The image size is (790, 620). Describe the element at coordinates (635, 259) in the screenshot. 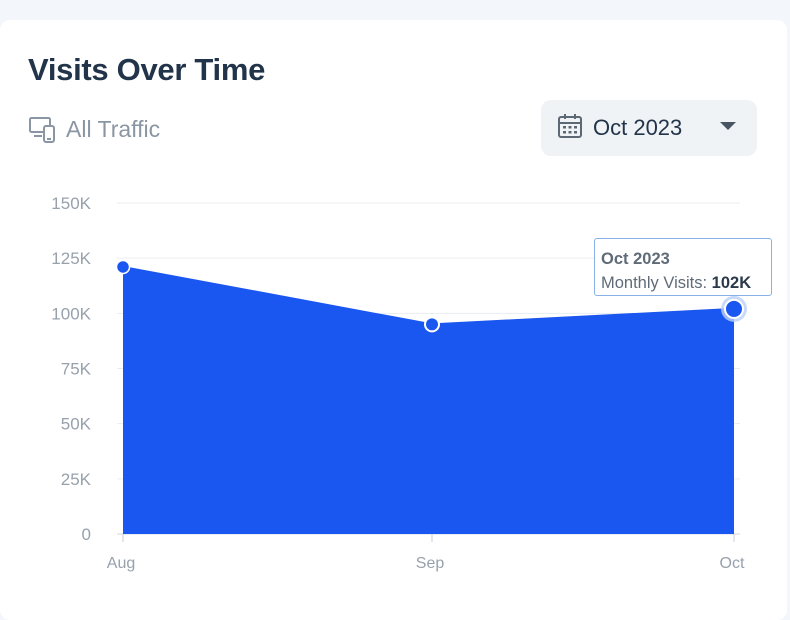

I see `tooltip-title: Oct 2023` at that location.